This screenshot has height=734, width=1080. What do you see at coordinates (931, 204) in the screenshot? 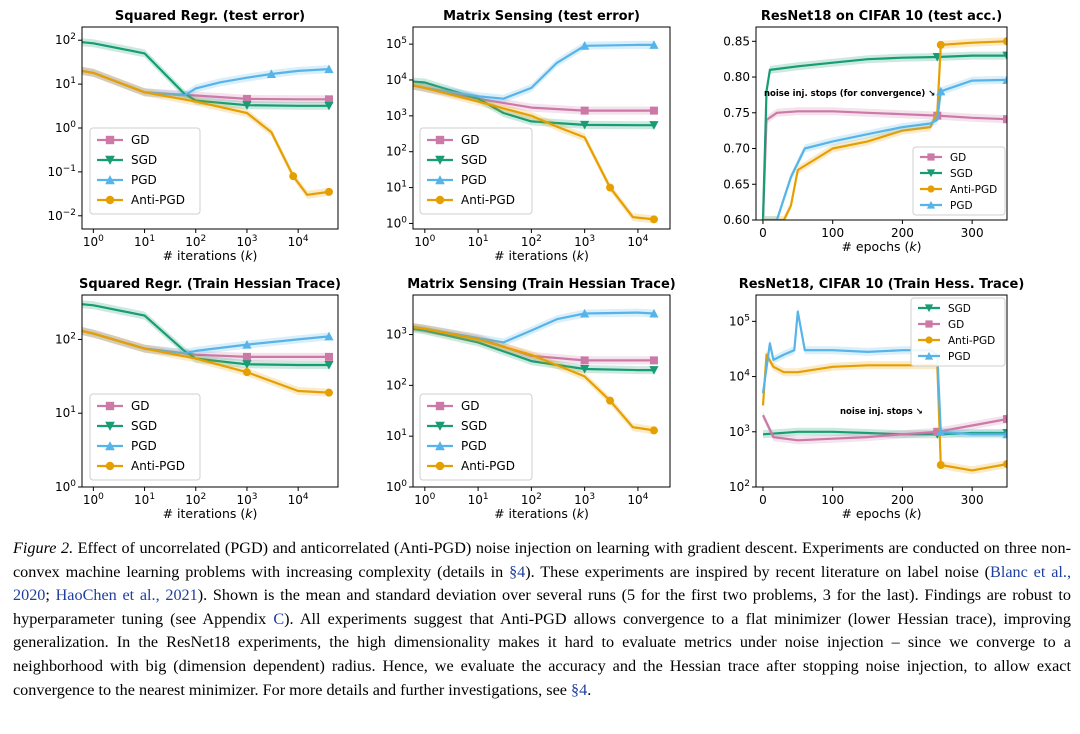
I see `legend-marker-pgd` at bounding box center [931, 204].